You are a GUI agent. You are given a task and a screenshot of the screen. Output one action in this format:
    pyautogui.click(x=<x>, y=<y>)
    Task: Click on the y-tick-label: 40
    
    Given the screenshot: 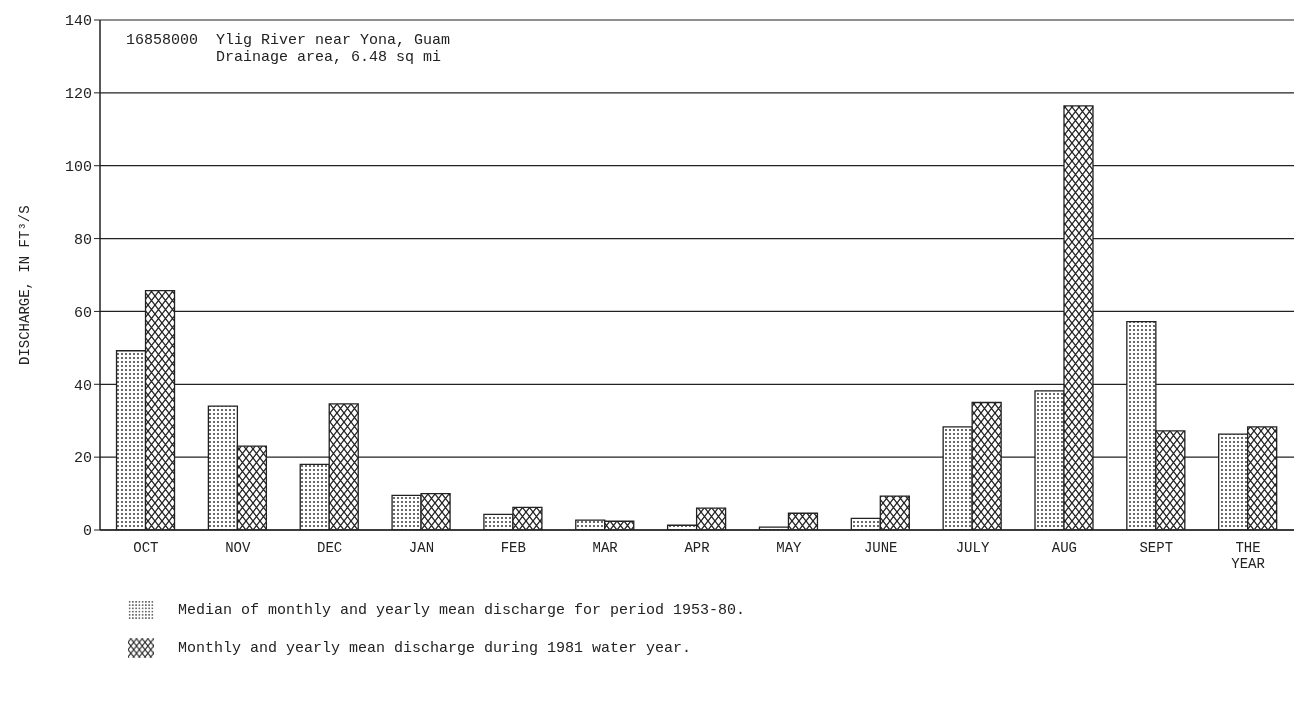 What is the action you would take?
    pyautogui.click(x=82, y=386)
    